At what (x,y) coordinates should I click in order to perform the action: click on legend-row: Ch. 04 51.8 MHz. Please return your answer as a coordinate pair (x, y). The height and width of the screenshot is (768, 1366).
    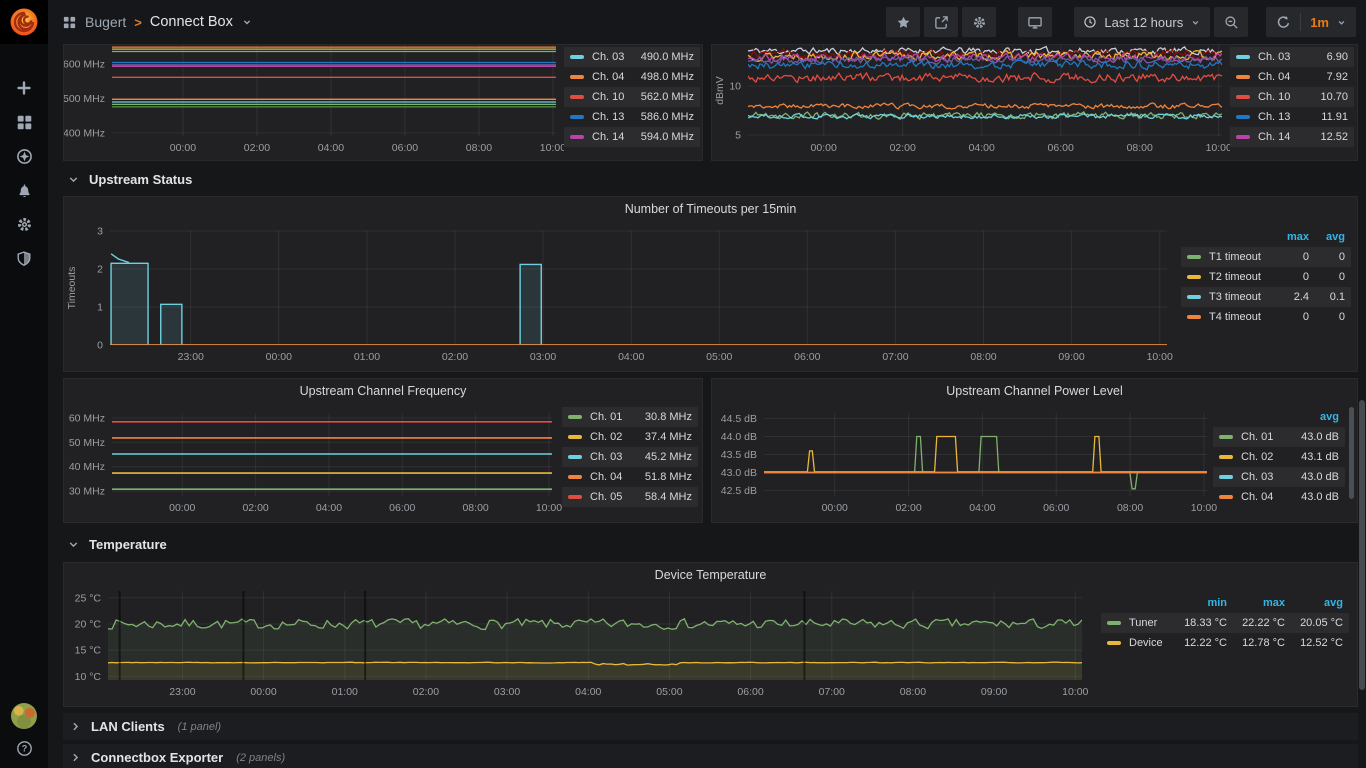
    Looking at the image, I should click on (630, 477).